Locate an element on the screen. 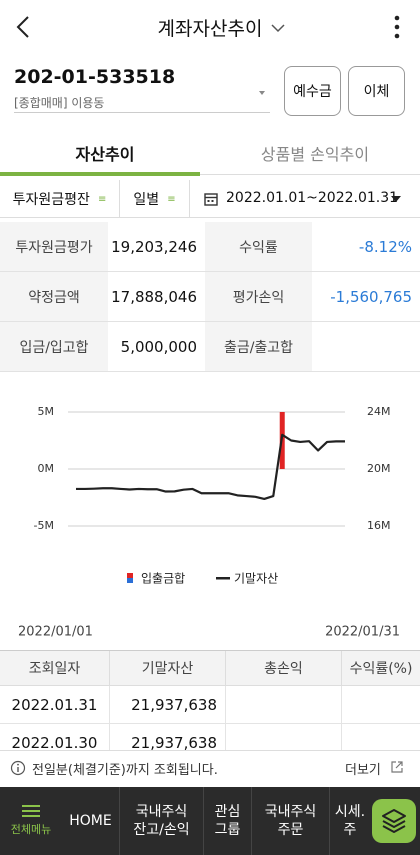  summary-value: -8.12% is located at coordinates (366, 247).